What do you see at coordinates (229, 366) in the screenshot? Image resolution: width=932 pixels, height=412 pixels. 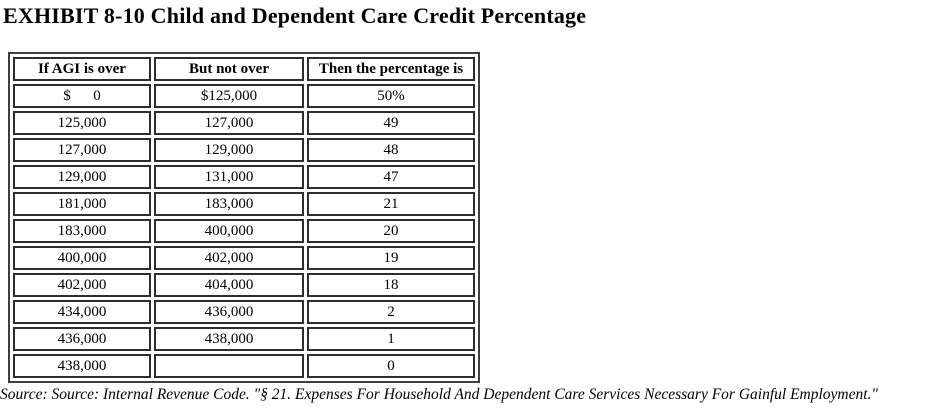 I see `table-cell` at bounding box center [229, 366].